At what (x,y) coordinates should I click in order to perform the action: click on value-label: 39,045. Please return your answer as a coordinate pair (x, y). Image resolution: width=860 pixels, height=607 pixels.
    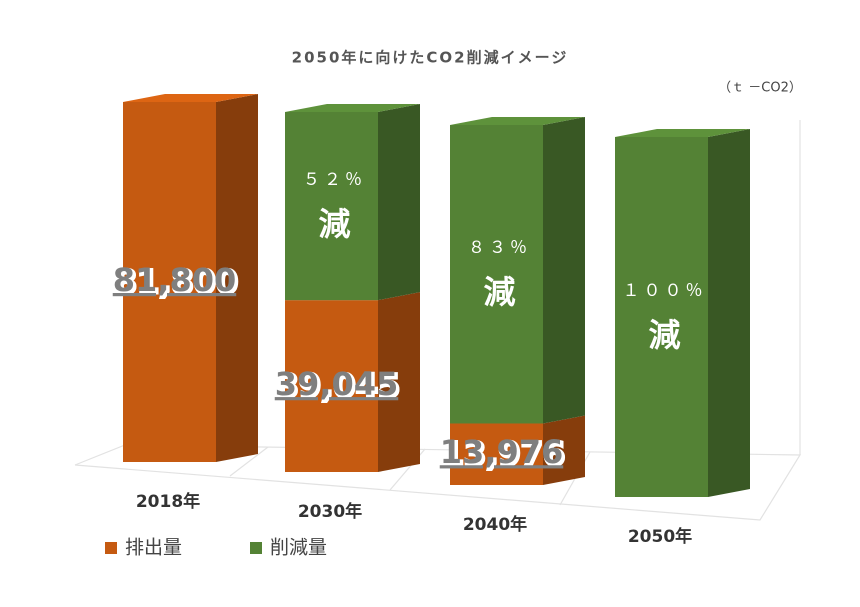
    Looking at the image, I should click on (336, 384).